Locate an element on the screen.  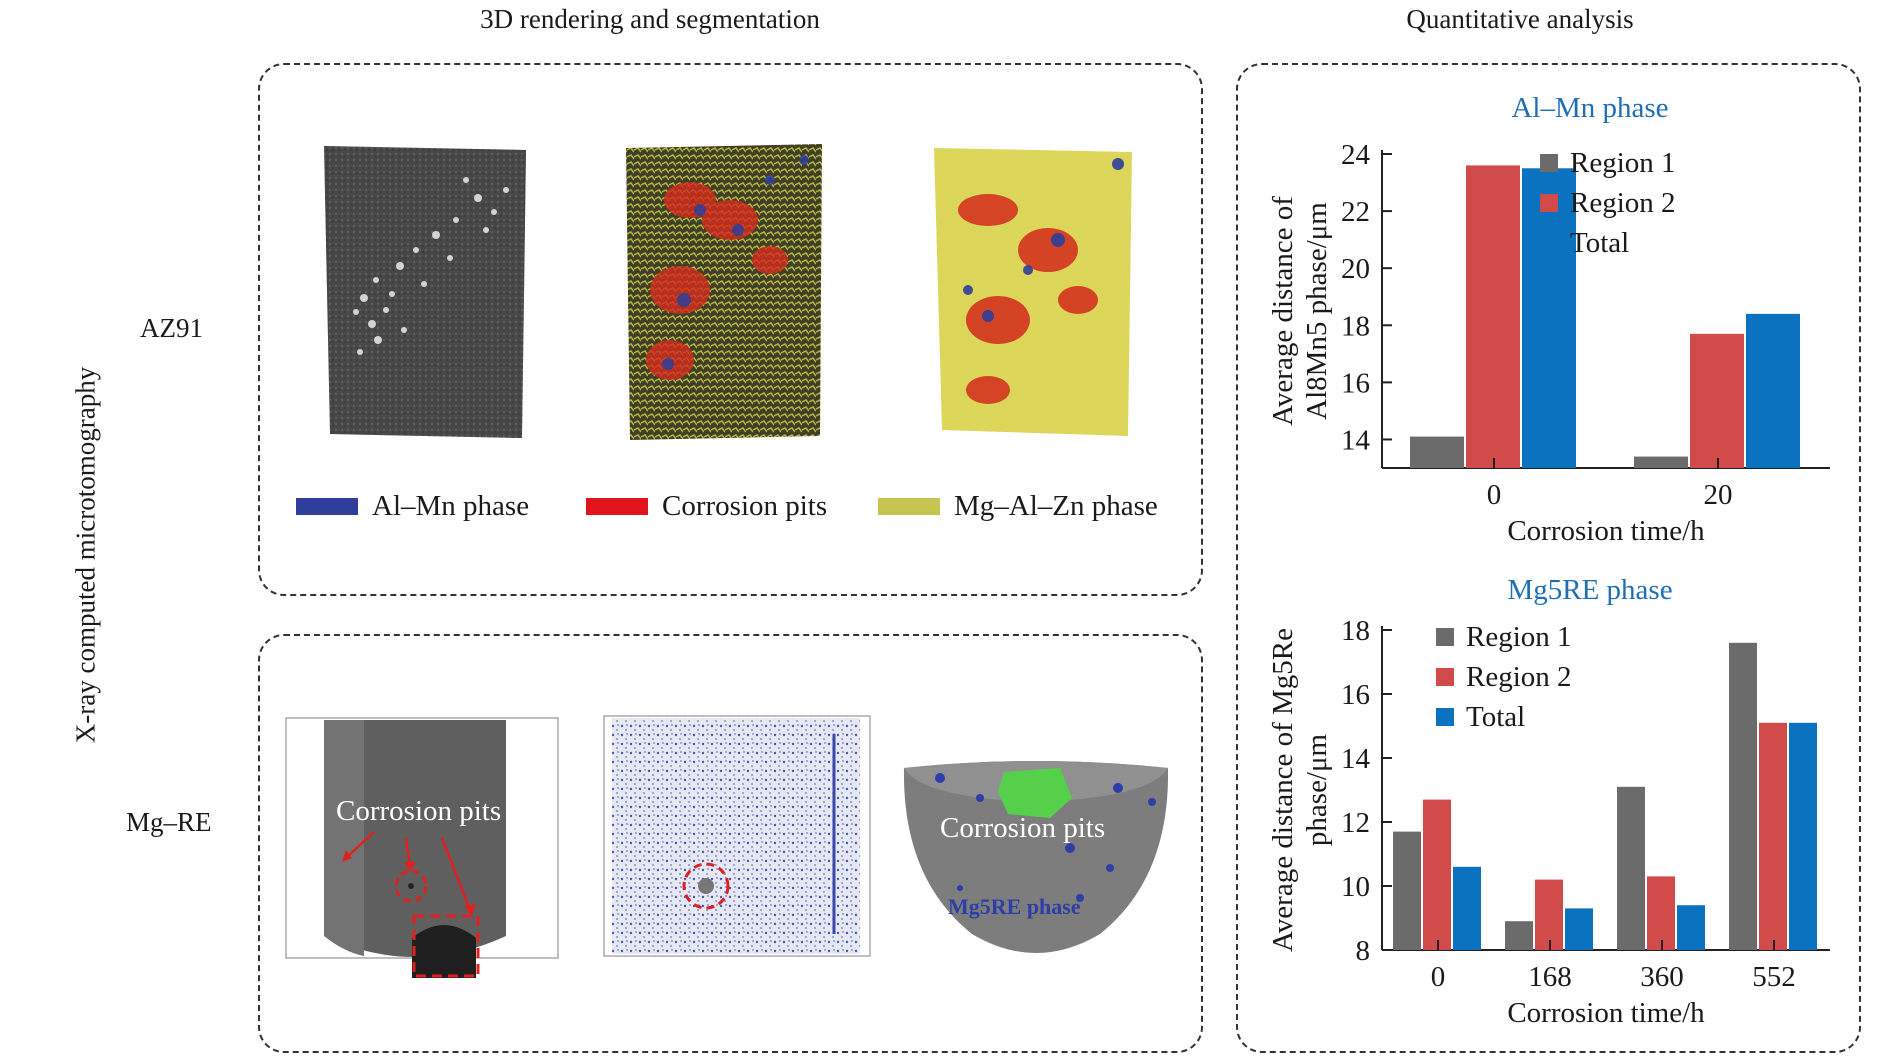
chart-1-title: Al–Mn phase is located at coordinates (1590, 108).